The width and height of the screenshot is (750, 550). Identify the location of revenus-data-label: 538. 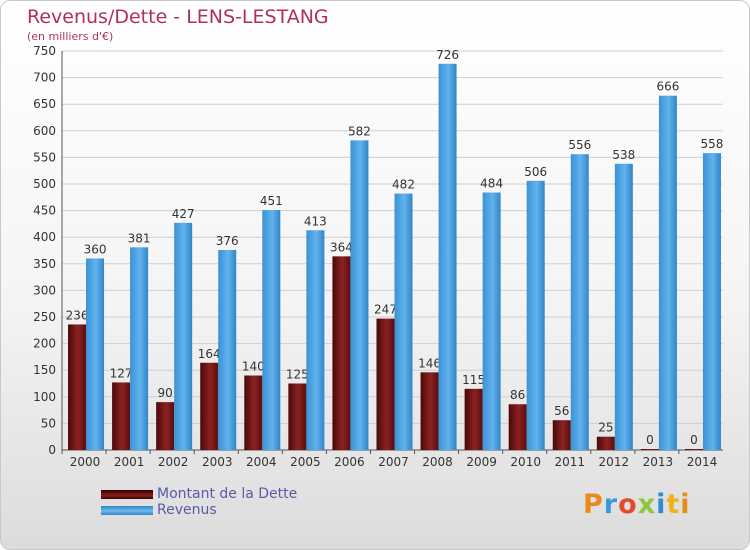
(623, 155).